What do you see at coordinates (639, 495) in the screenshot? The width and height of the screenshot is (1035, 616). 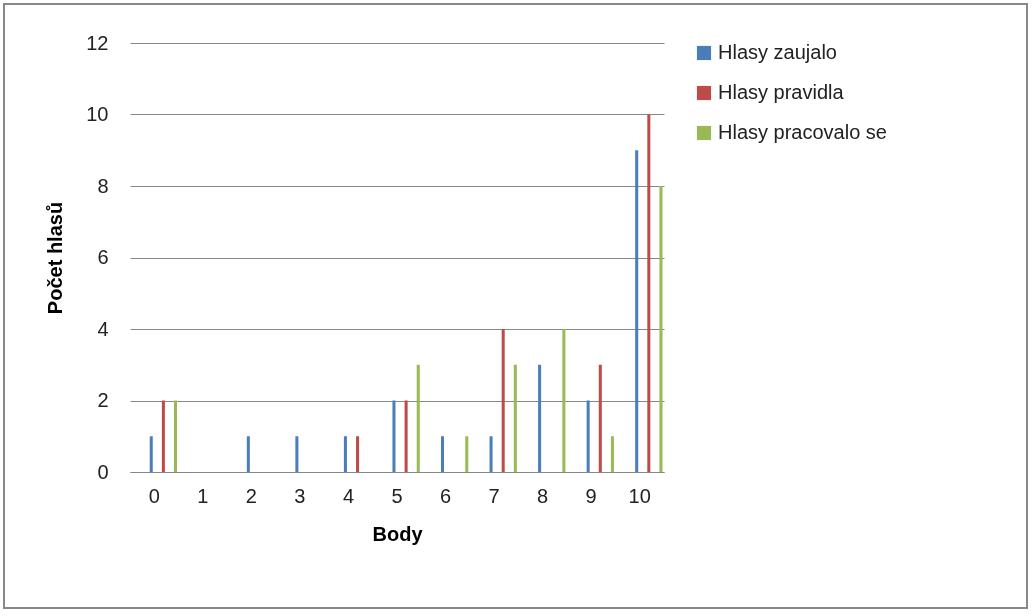 I see `x-tick-label: 10` at bounding box center [639, 495].